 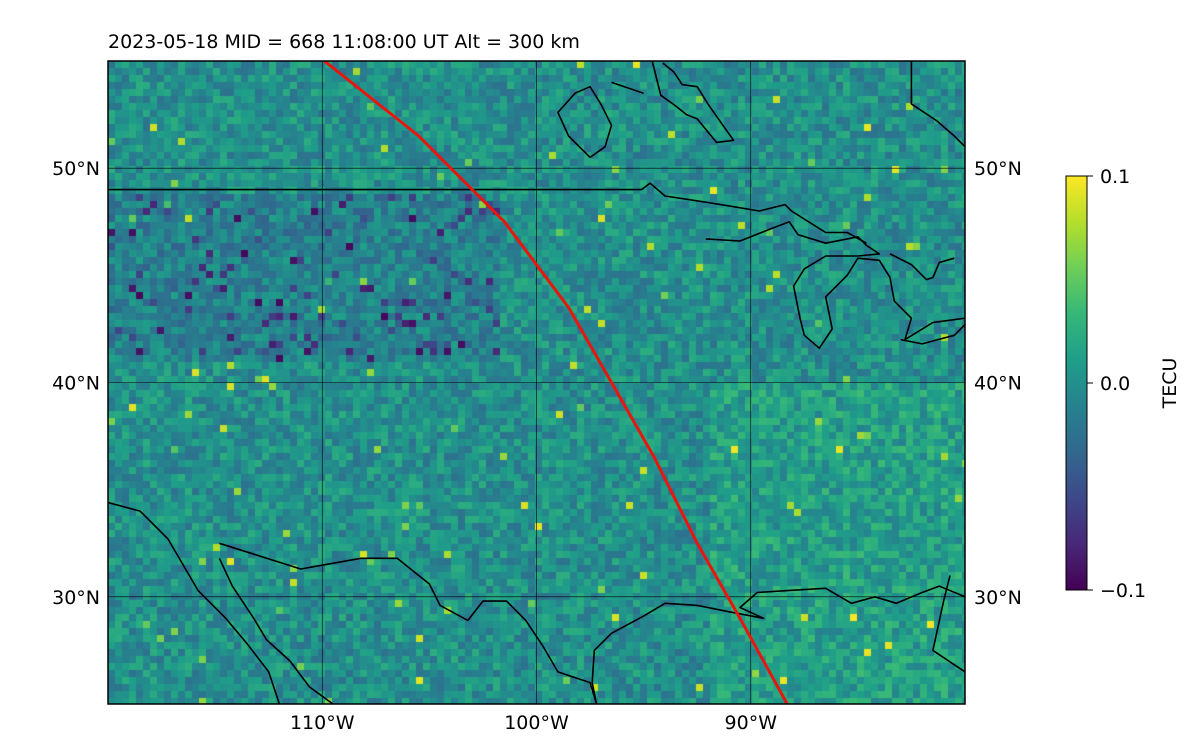 What do you see at coordinates (998, 598) in the screenshot?
I see `y-tick-label-right: 30°N` at bounding box center [998, 598].